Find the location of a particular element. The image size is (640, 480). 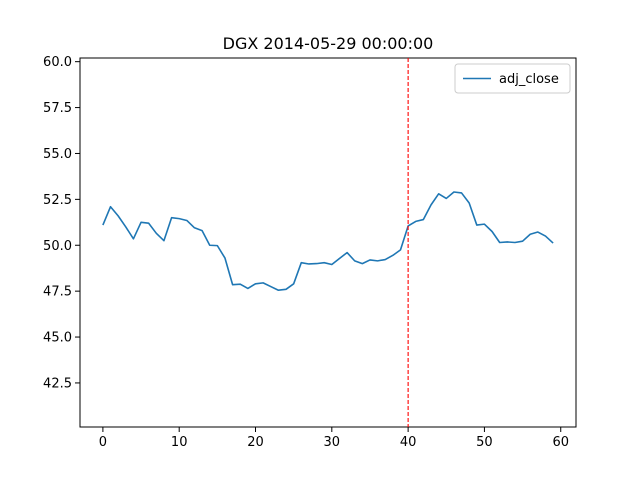

chart-title: DGX 2014-05-29 00:00:00 is located at coordinates (328, 43).